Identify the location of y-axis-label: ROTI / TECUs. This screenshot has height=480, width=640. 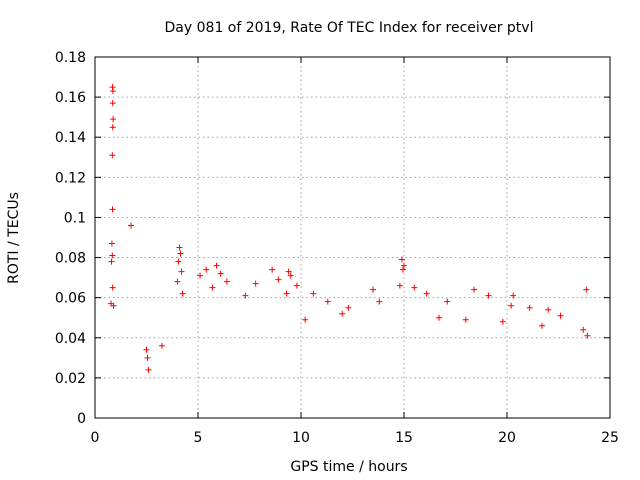
(14, 238).